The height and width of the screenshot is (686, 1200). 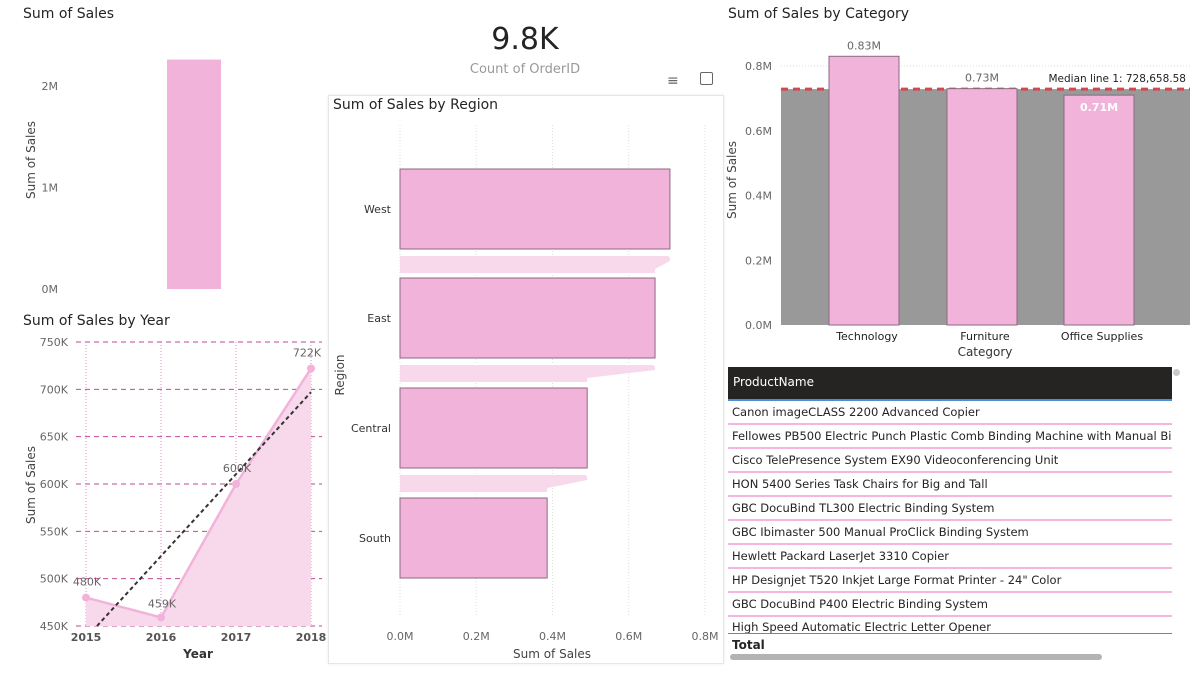 What do you see at coordinates (204, 509) in the screenshot?
I see `trend-line` at bounding box center [204, 509].